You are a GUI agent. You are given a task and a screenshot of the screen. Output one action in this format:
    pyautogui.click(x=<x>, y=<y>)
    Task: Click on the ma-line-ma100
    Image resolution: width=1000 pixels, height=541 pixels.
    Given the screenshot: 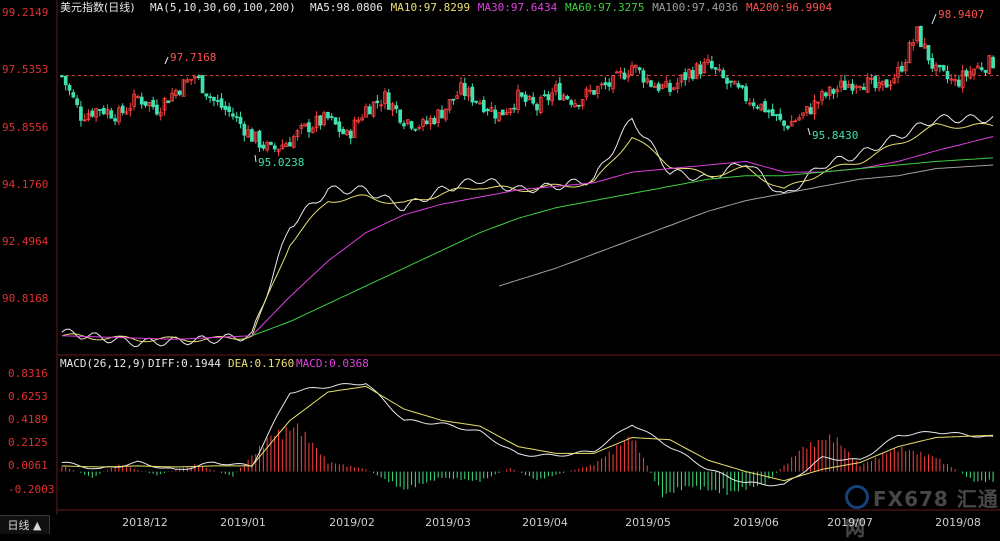 What is the action you would take?
    pyautogui.click(x=746, y=225)
    